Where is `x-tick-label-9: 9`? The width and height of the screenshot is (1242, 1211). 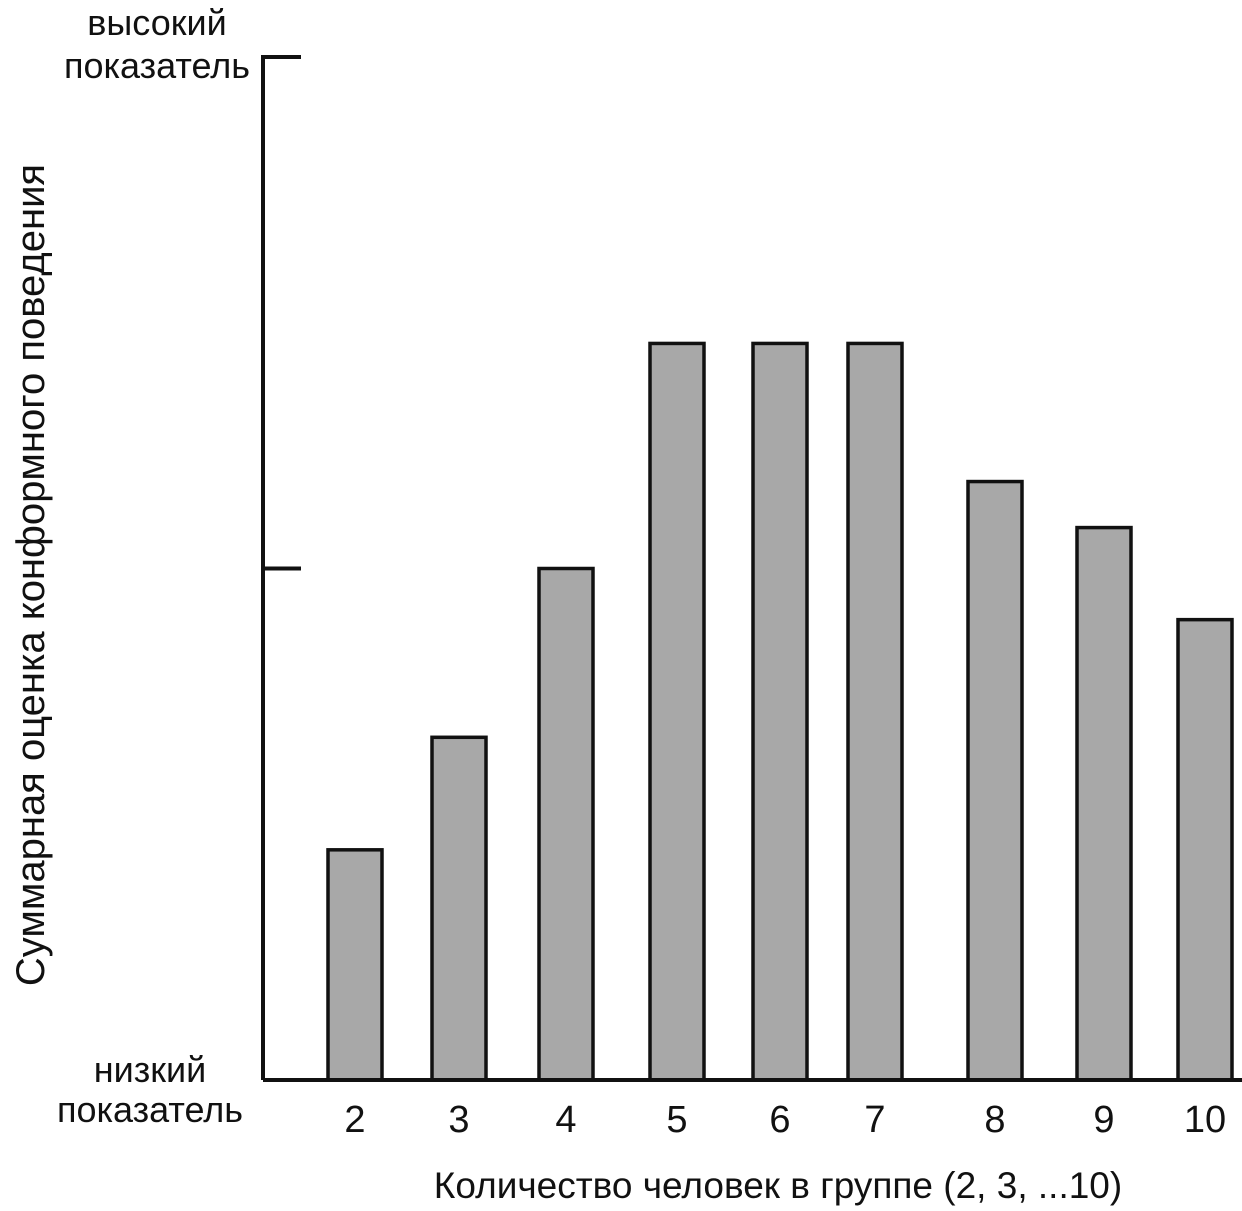 x-tick-label-9: 9 is located at coordinates (1103, 1120).